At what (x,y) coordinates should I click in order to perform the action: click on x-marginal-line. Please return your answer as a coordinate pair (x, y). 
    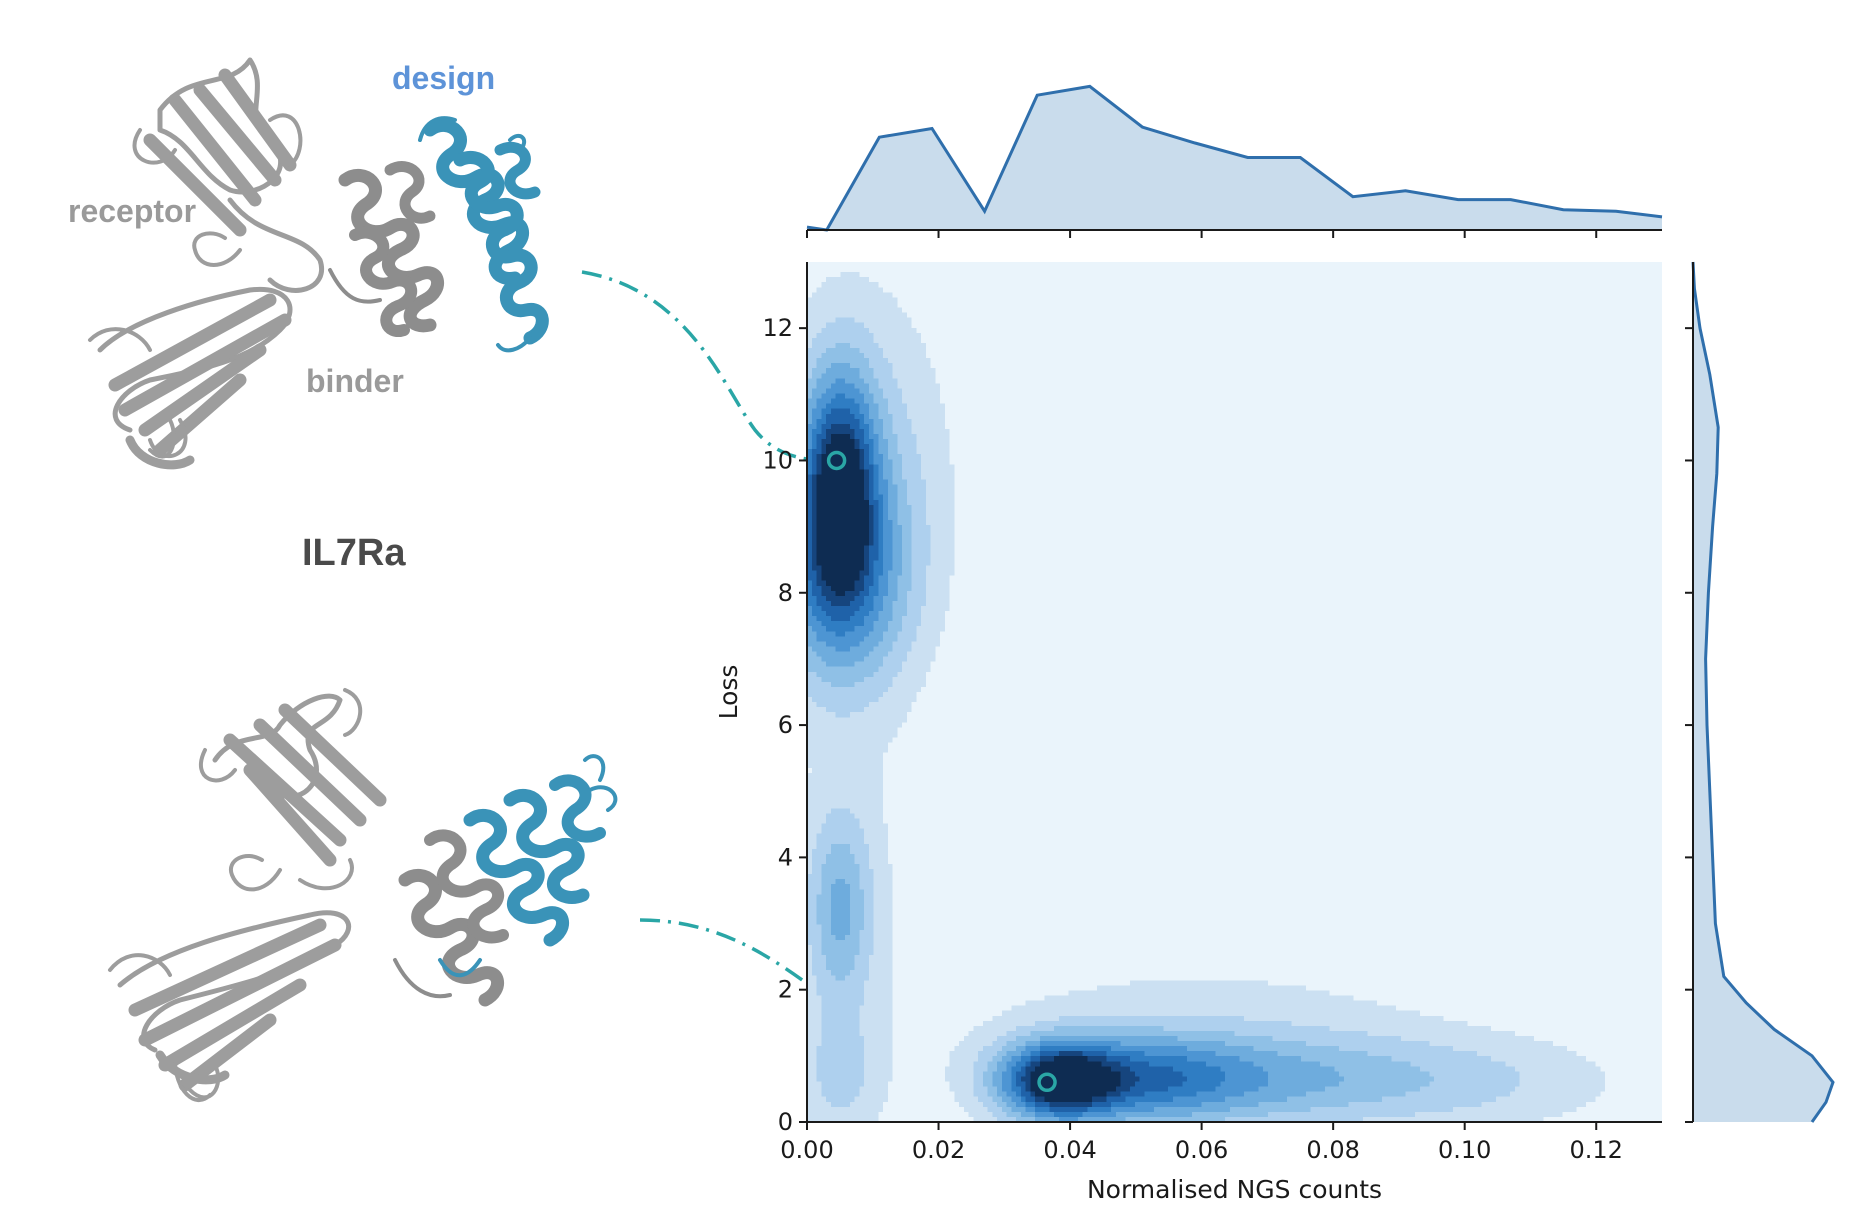
    Looking at the image, I should click on (1234, 158).